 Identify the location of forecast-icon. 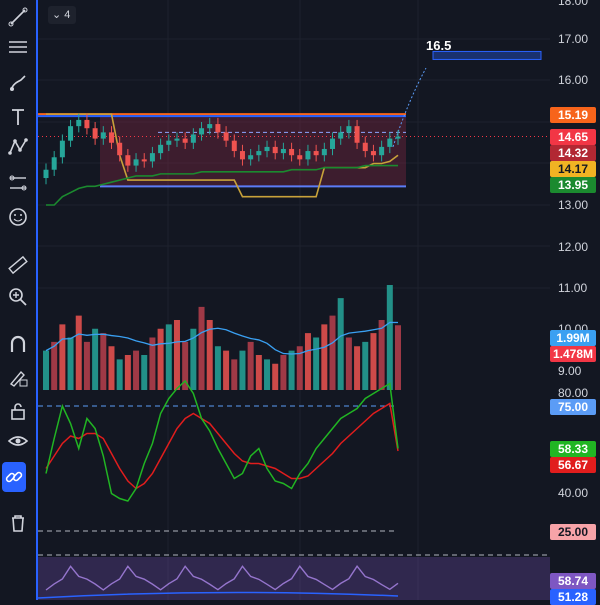
(18, 183).